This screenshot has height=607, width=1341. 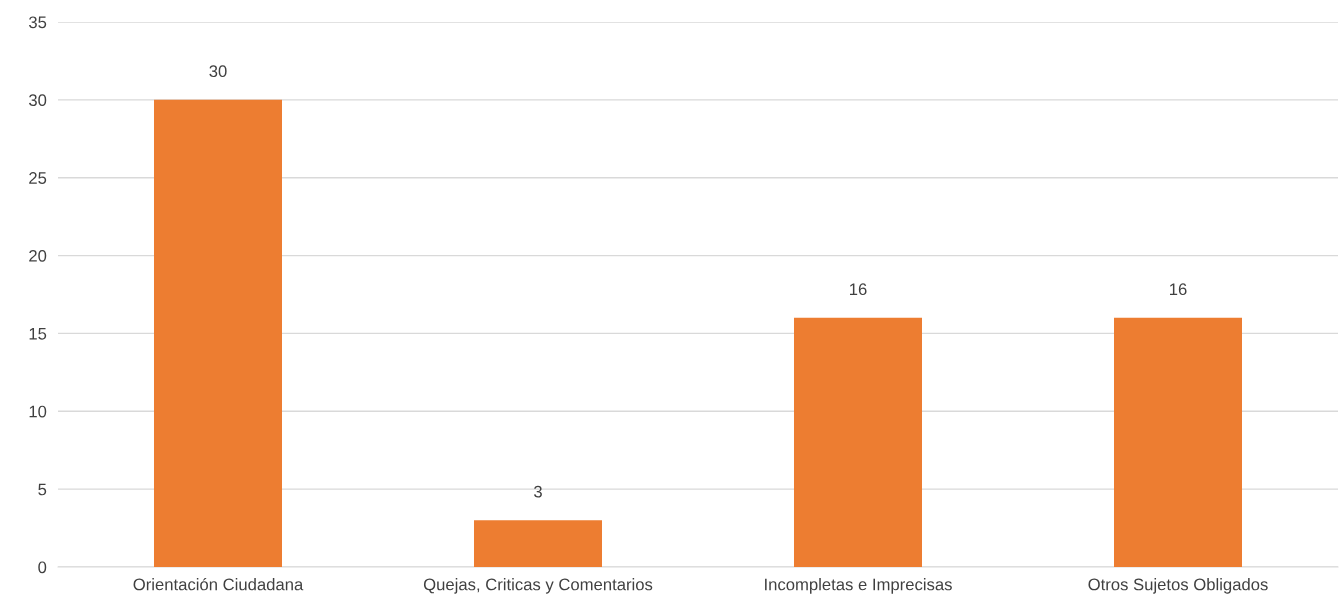 I want to click on data-label: 30, so click(x=218, y=71).